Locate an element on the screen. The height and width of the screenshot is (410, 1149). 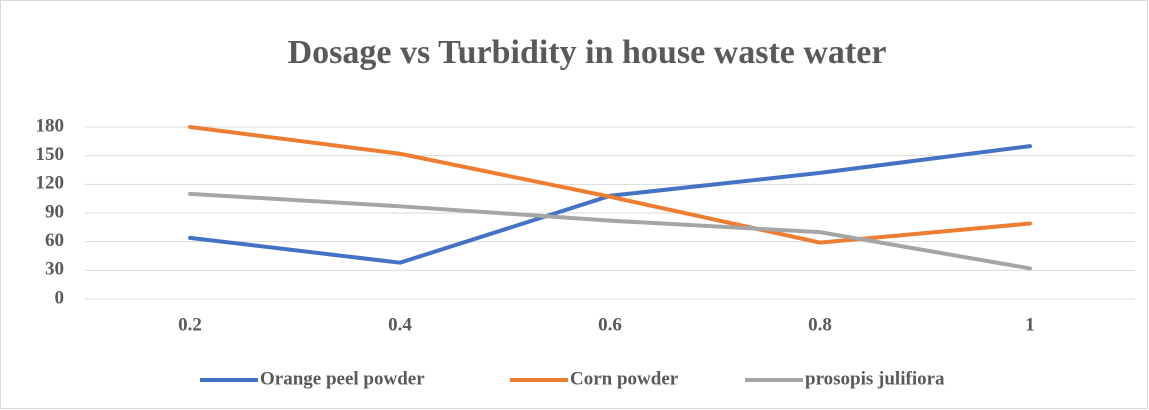
chart-title: Dosage vs Turbidity in house waste water is located at coordinates (587, 52).